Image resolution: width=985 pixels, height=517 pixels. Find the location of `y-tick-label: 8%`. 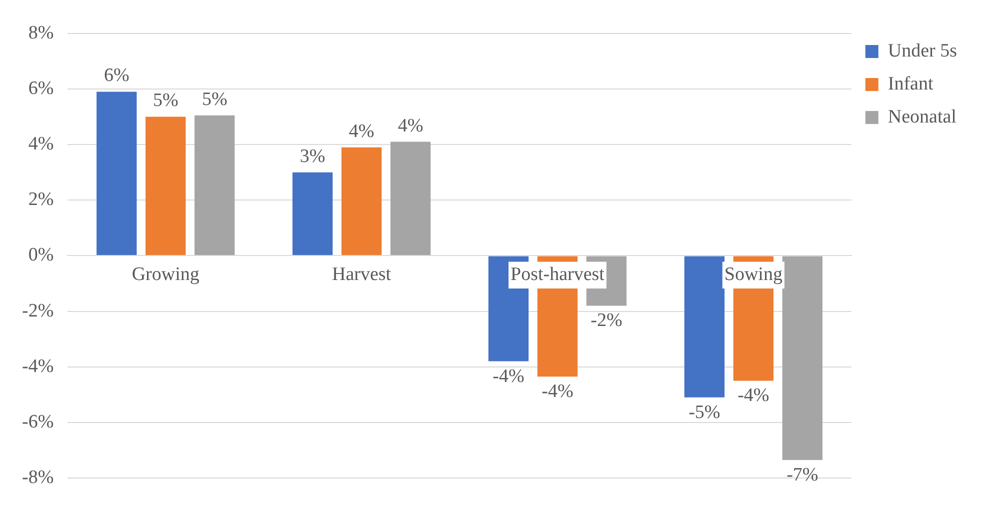

y-tick-label: 8% is located at coordinates (41, 33).